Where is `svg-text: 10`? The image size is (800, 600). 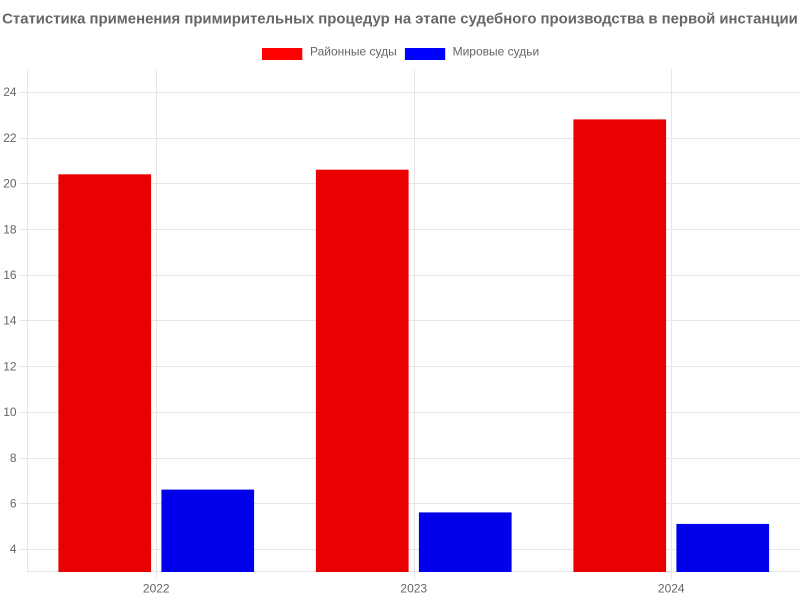 svg-text: 10 is located at coordinates (10, 412).